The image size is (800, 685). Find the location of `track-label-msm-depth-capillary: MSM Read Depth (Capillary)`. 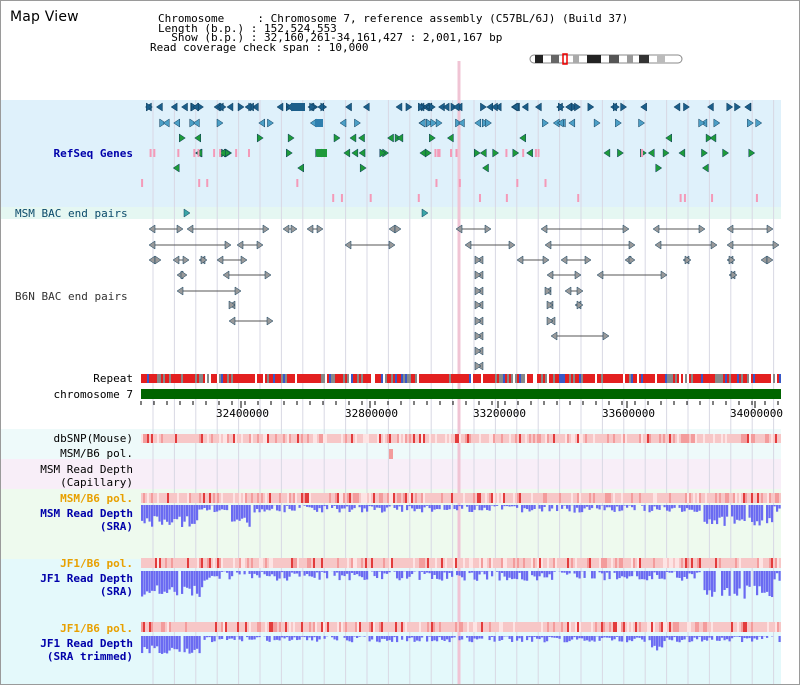

track-label-msm-depth-capillary: MSM Read Depth (Capillary) is located at coordinates (86, 476).